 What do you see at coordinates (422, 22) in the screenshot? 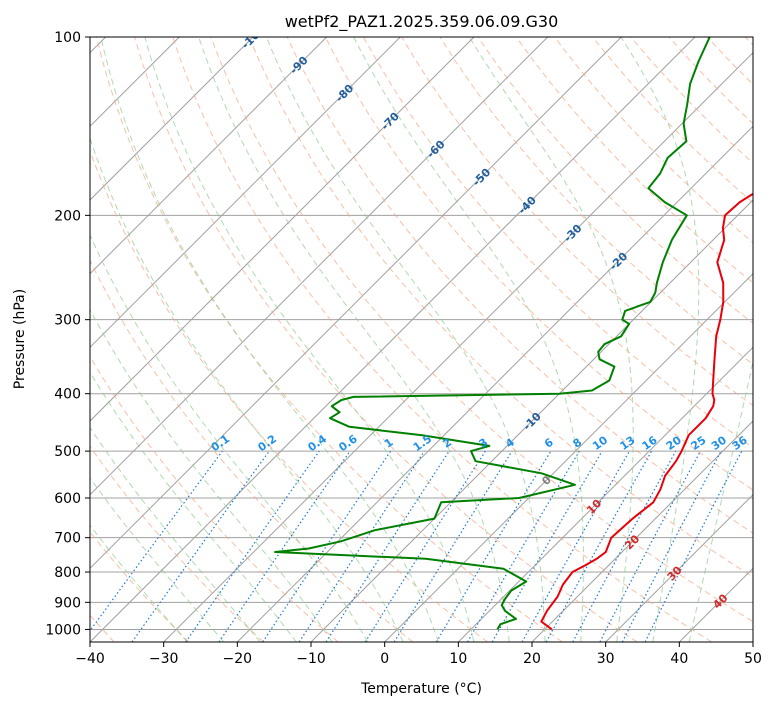
I see `chart-title: wetPf2_PAZ1.2025.359.06.09.G30` at bounding box center [422, 22].